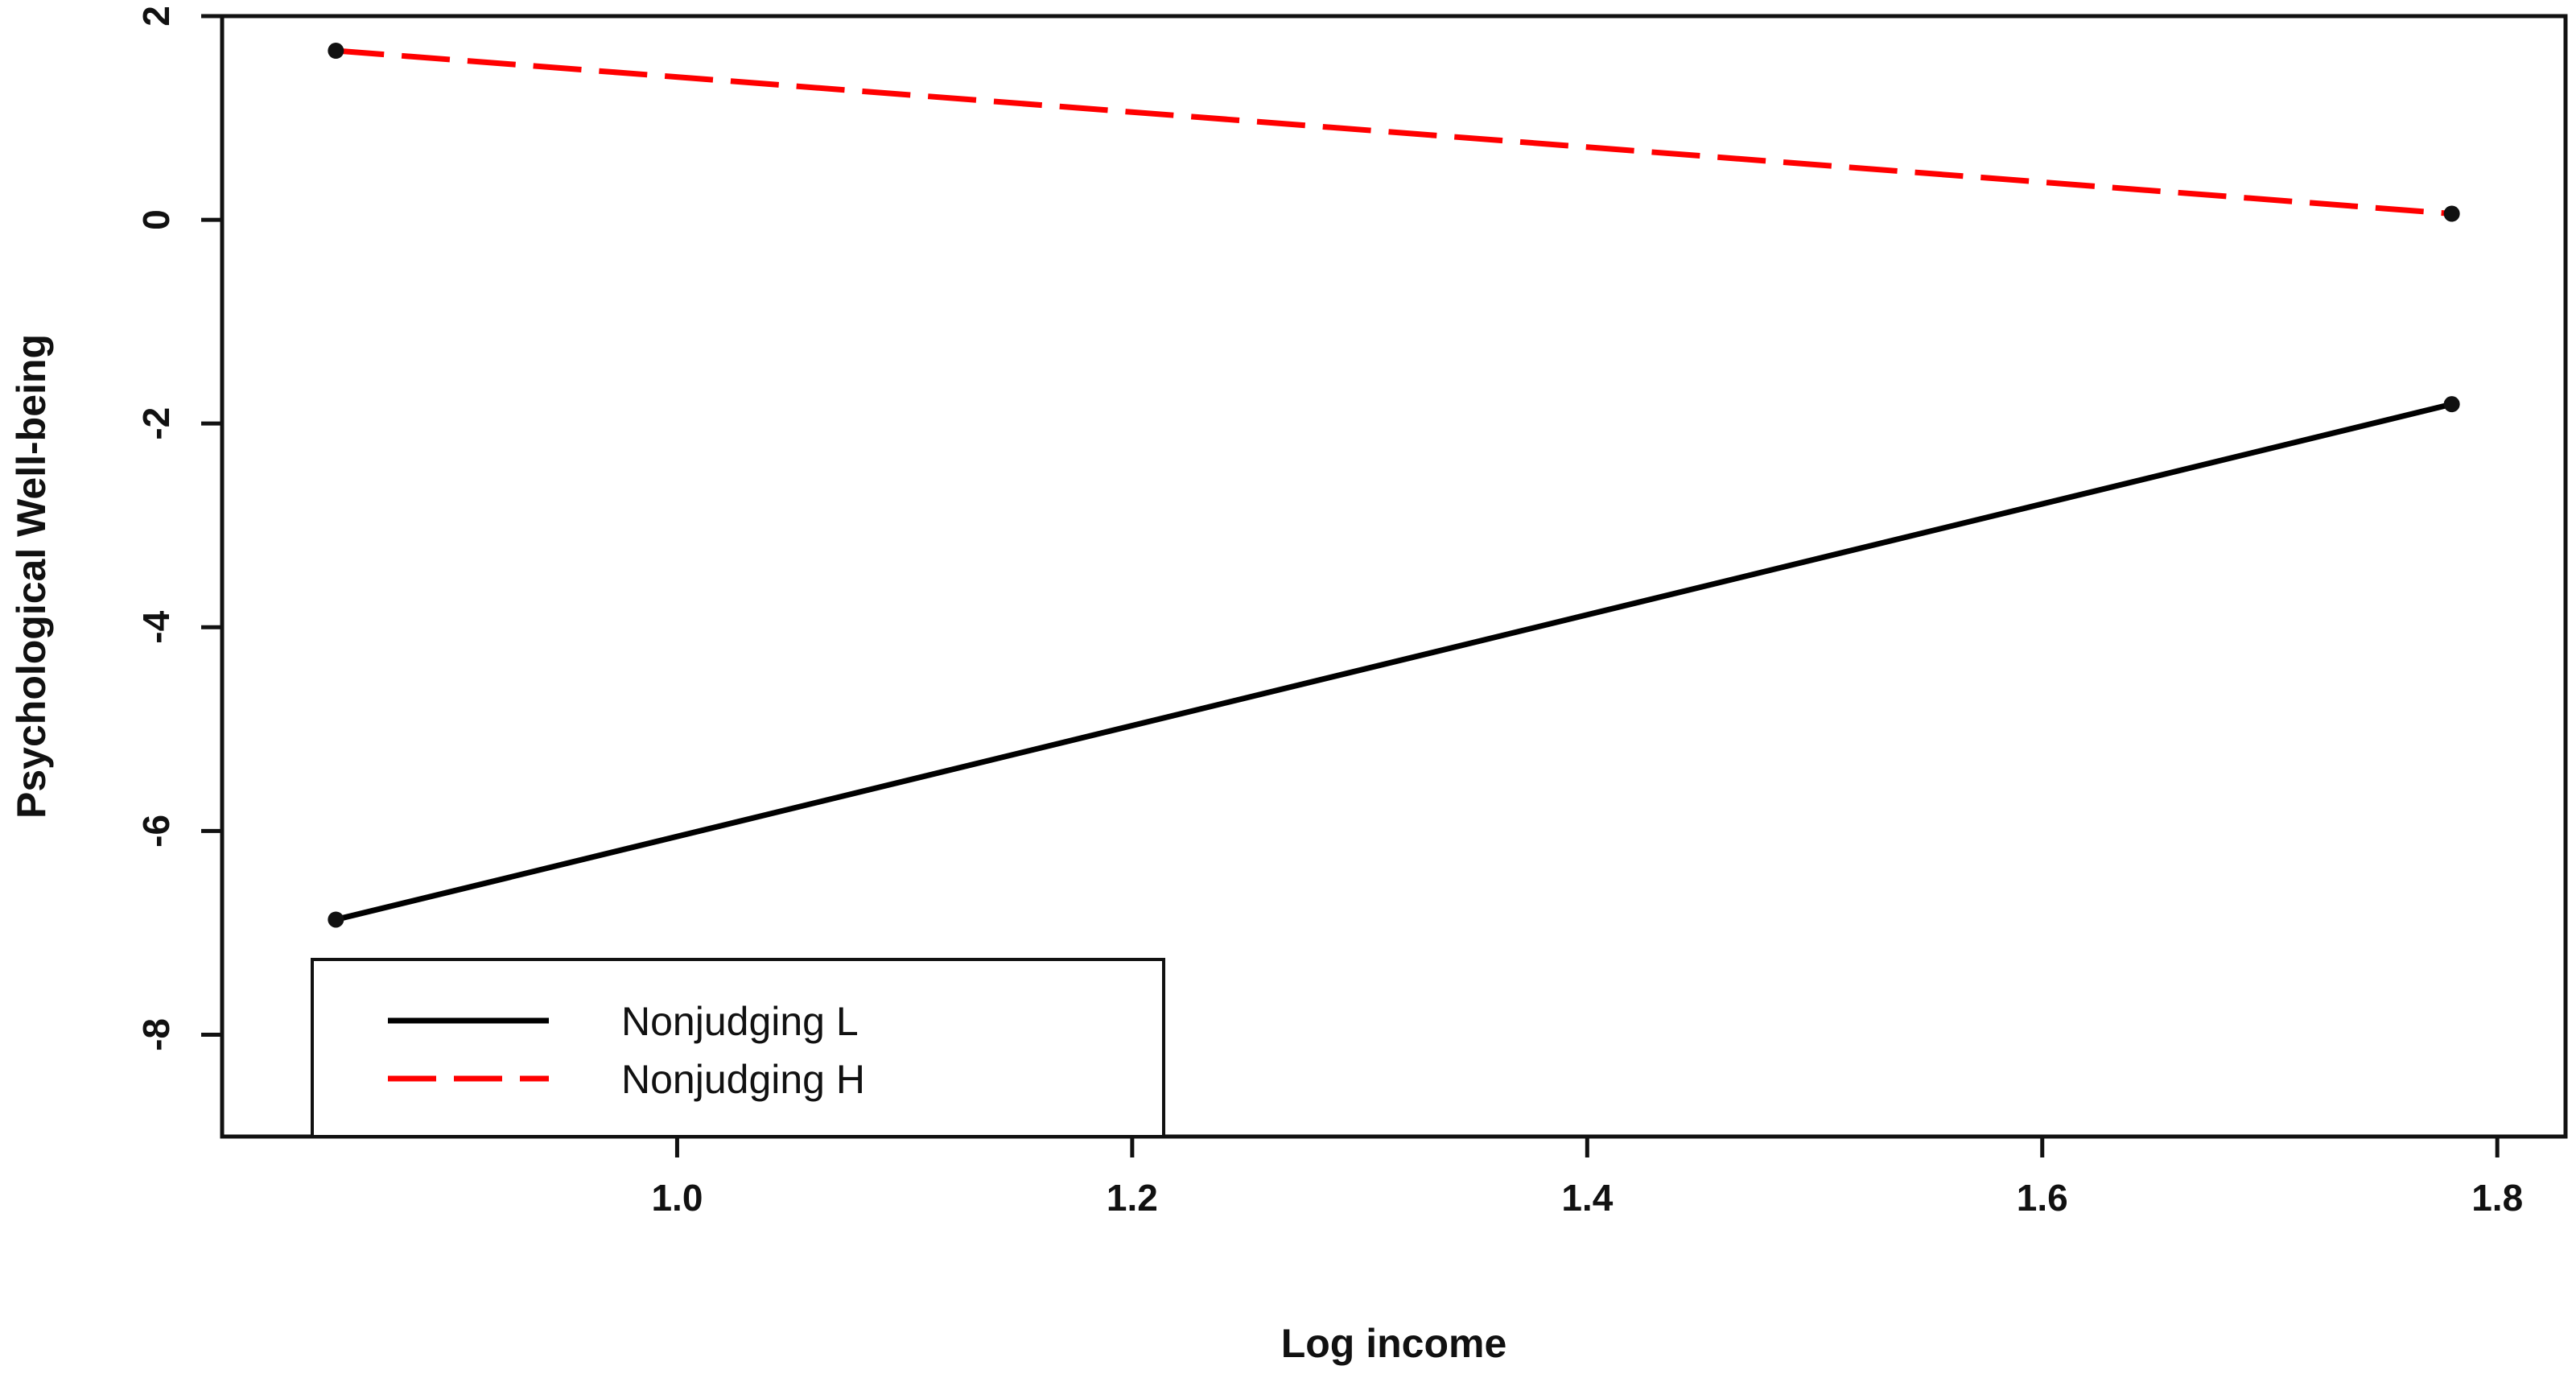  What do you see at coordinates (1587, 1198) in the screenshot?
I see `x-tick-label: 1.4` at bounding box center [1587, 1198].